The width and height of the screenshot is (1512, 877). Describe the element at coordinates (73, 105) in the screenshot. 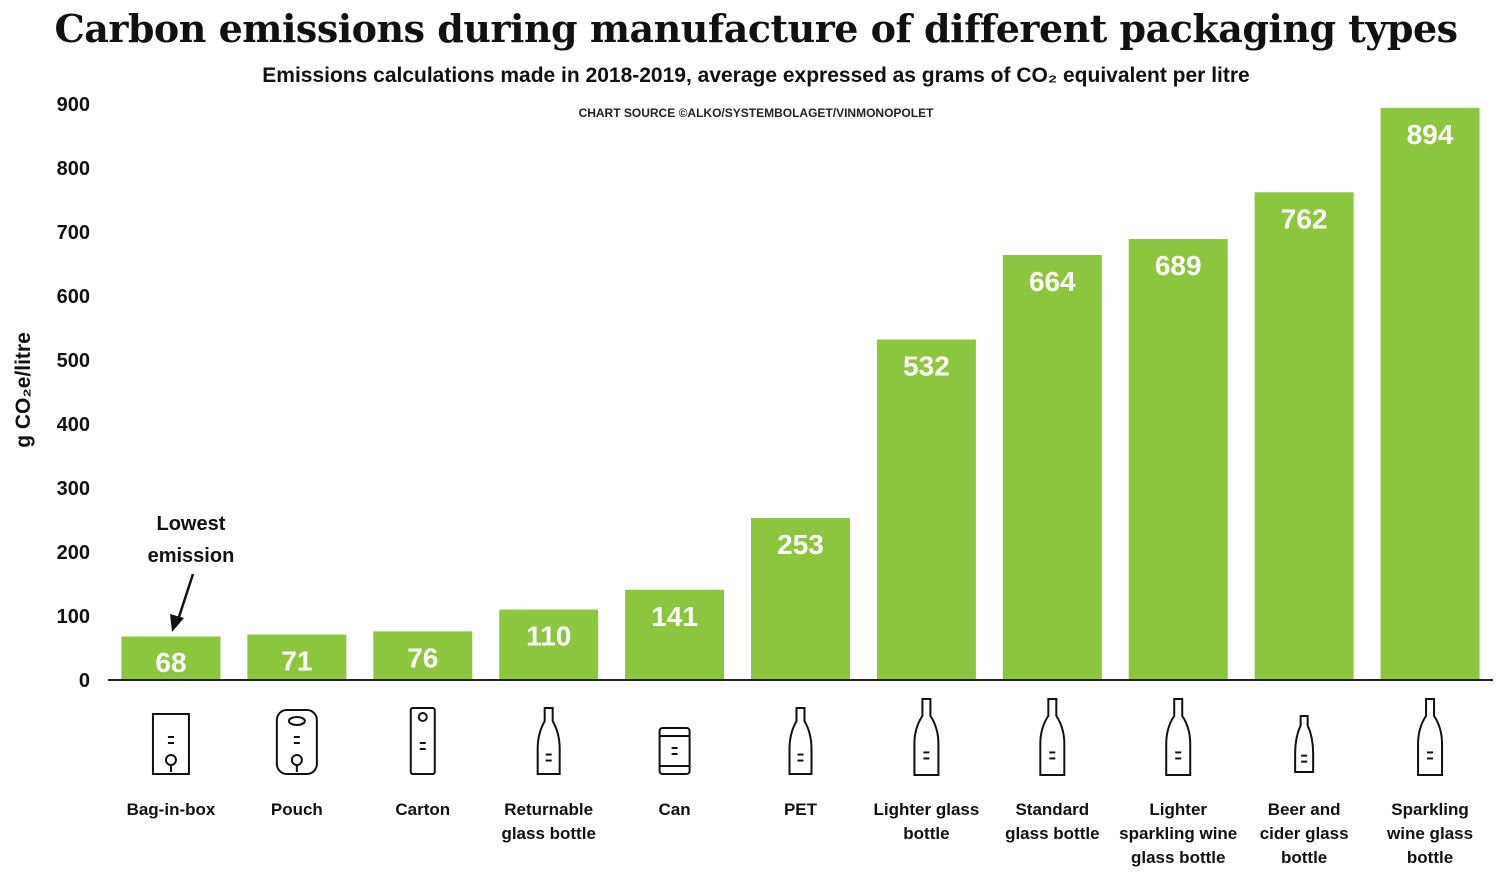

I see `y-tick-label: 900` at that location.